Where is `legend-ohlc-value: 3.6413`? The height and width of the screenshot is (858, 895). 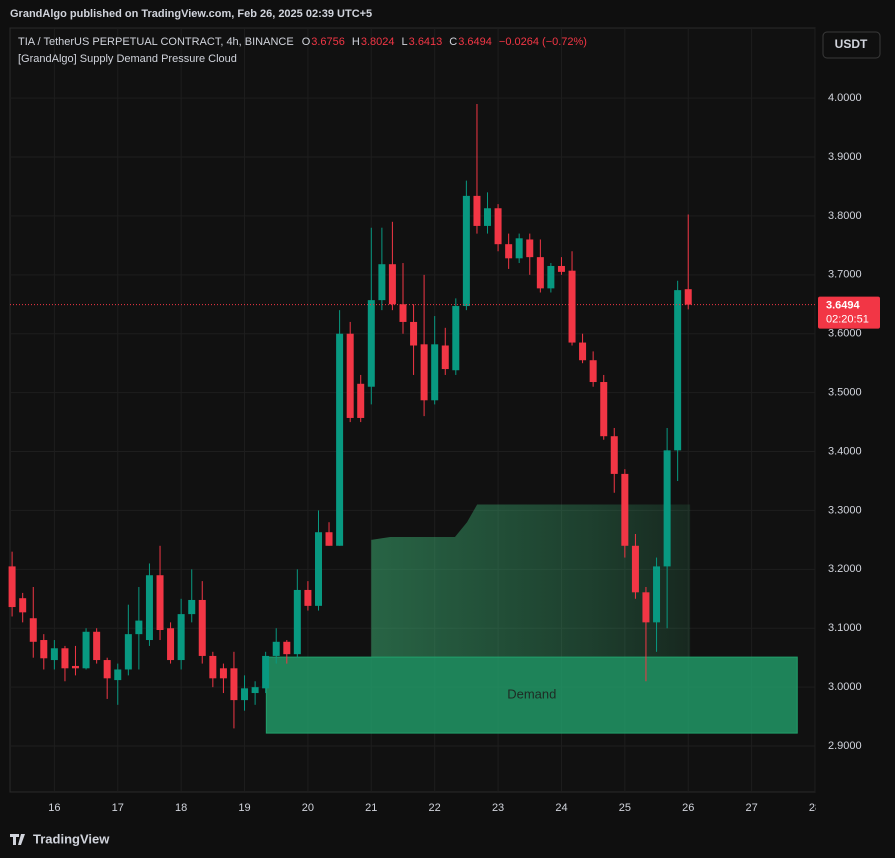 legend-ohlc-value: 3.6413 is located at coordinates (426, 42).